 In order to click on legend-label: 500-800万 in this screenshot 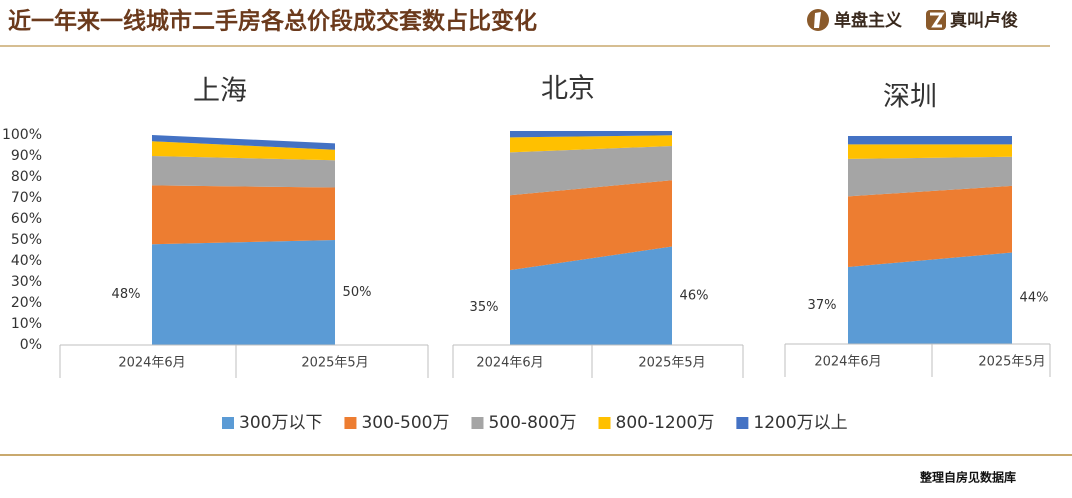, I will do `click(532, 423)`.